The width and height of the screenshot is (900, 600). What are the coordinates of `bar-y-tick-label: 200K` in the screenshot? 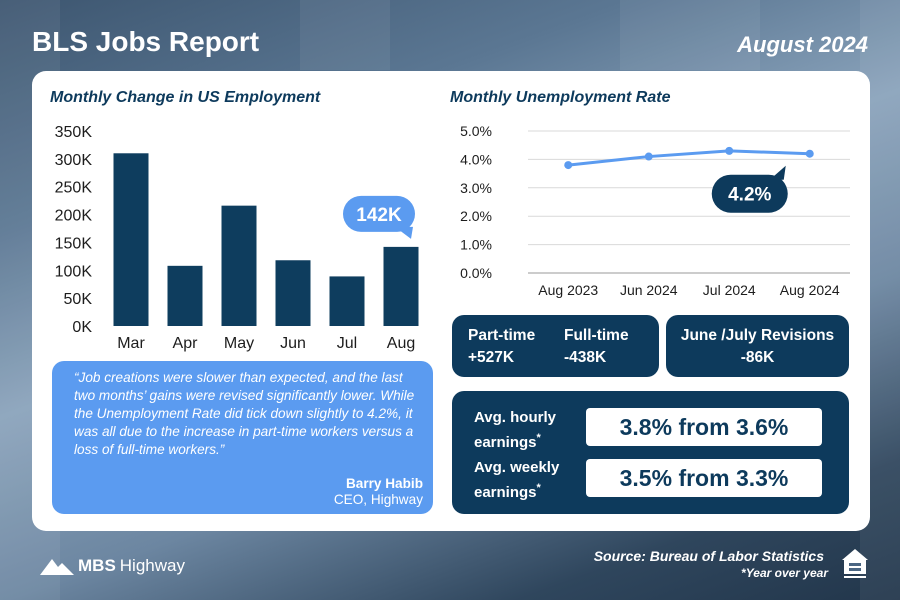 It's located at (74, 216).